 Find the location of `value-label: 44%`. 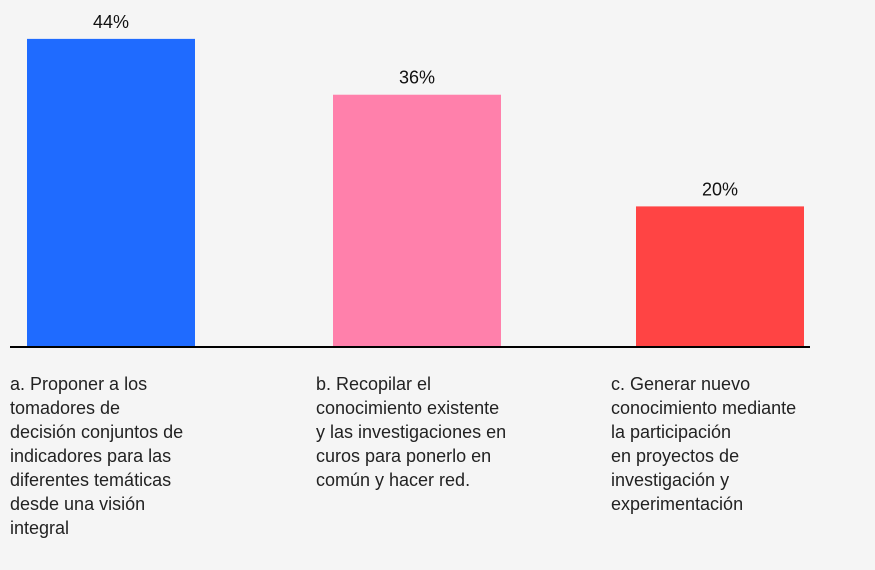

value-label: 44% is located at coordinates (111, 22).